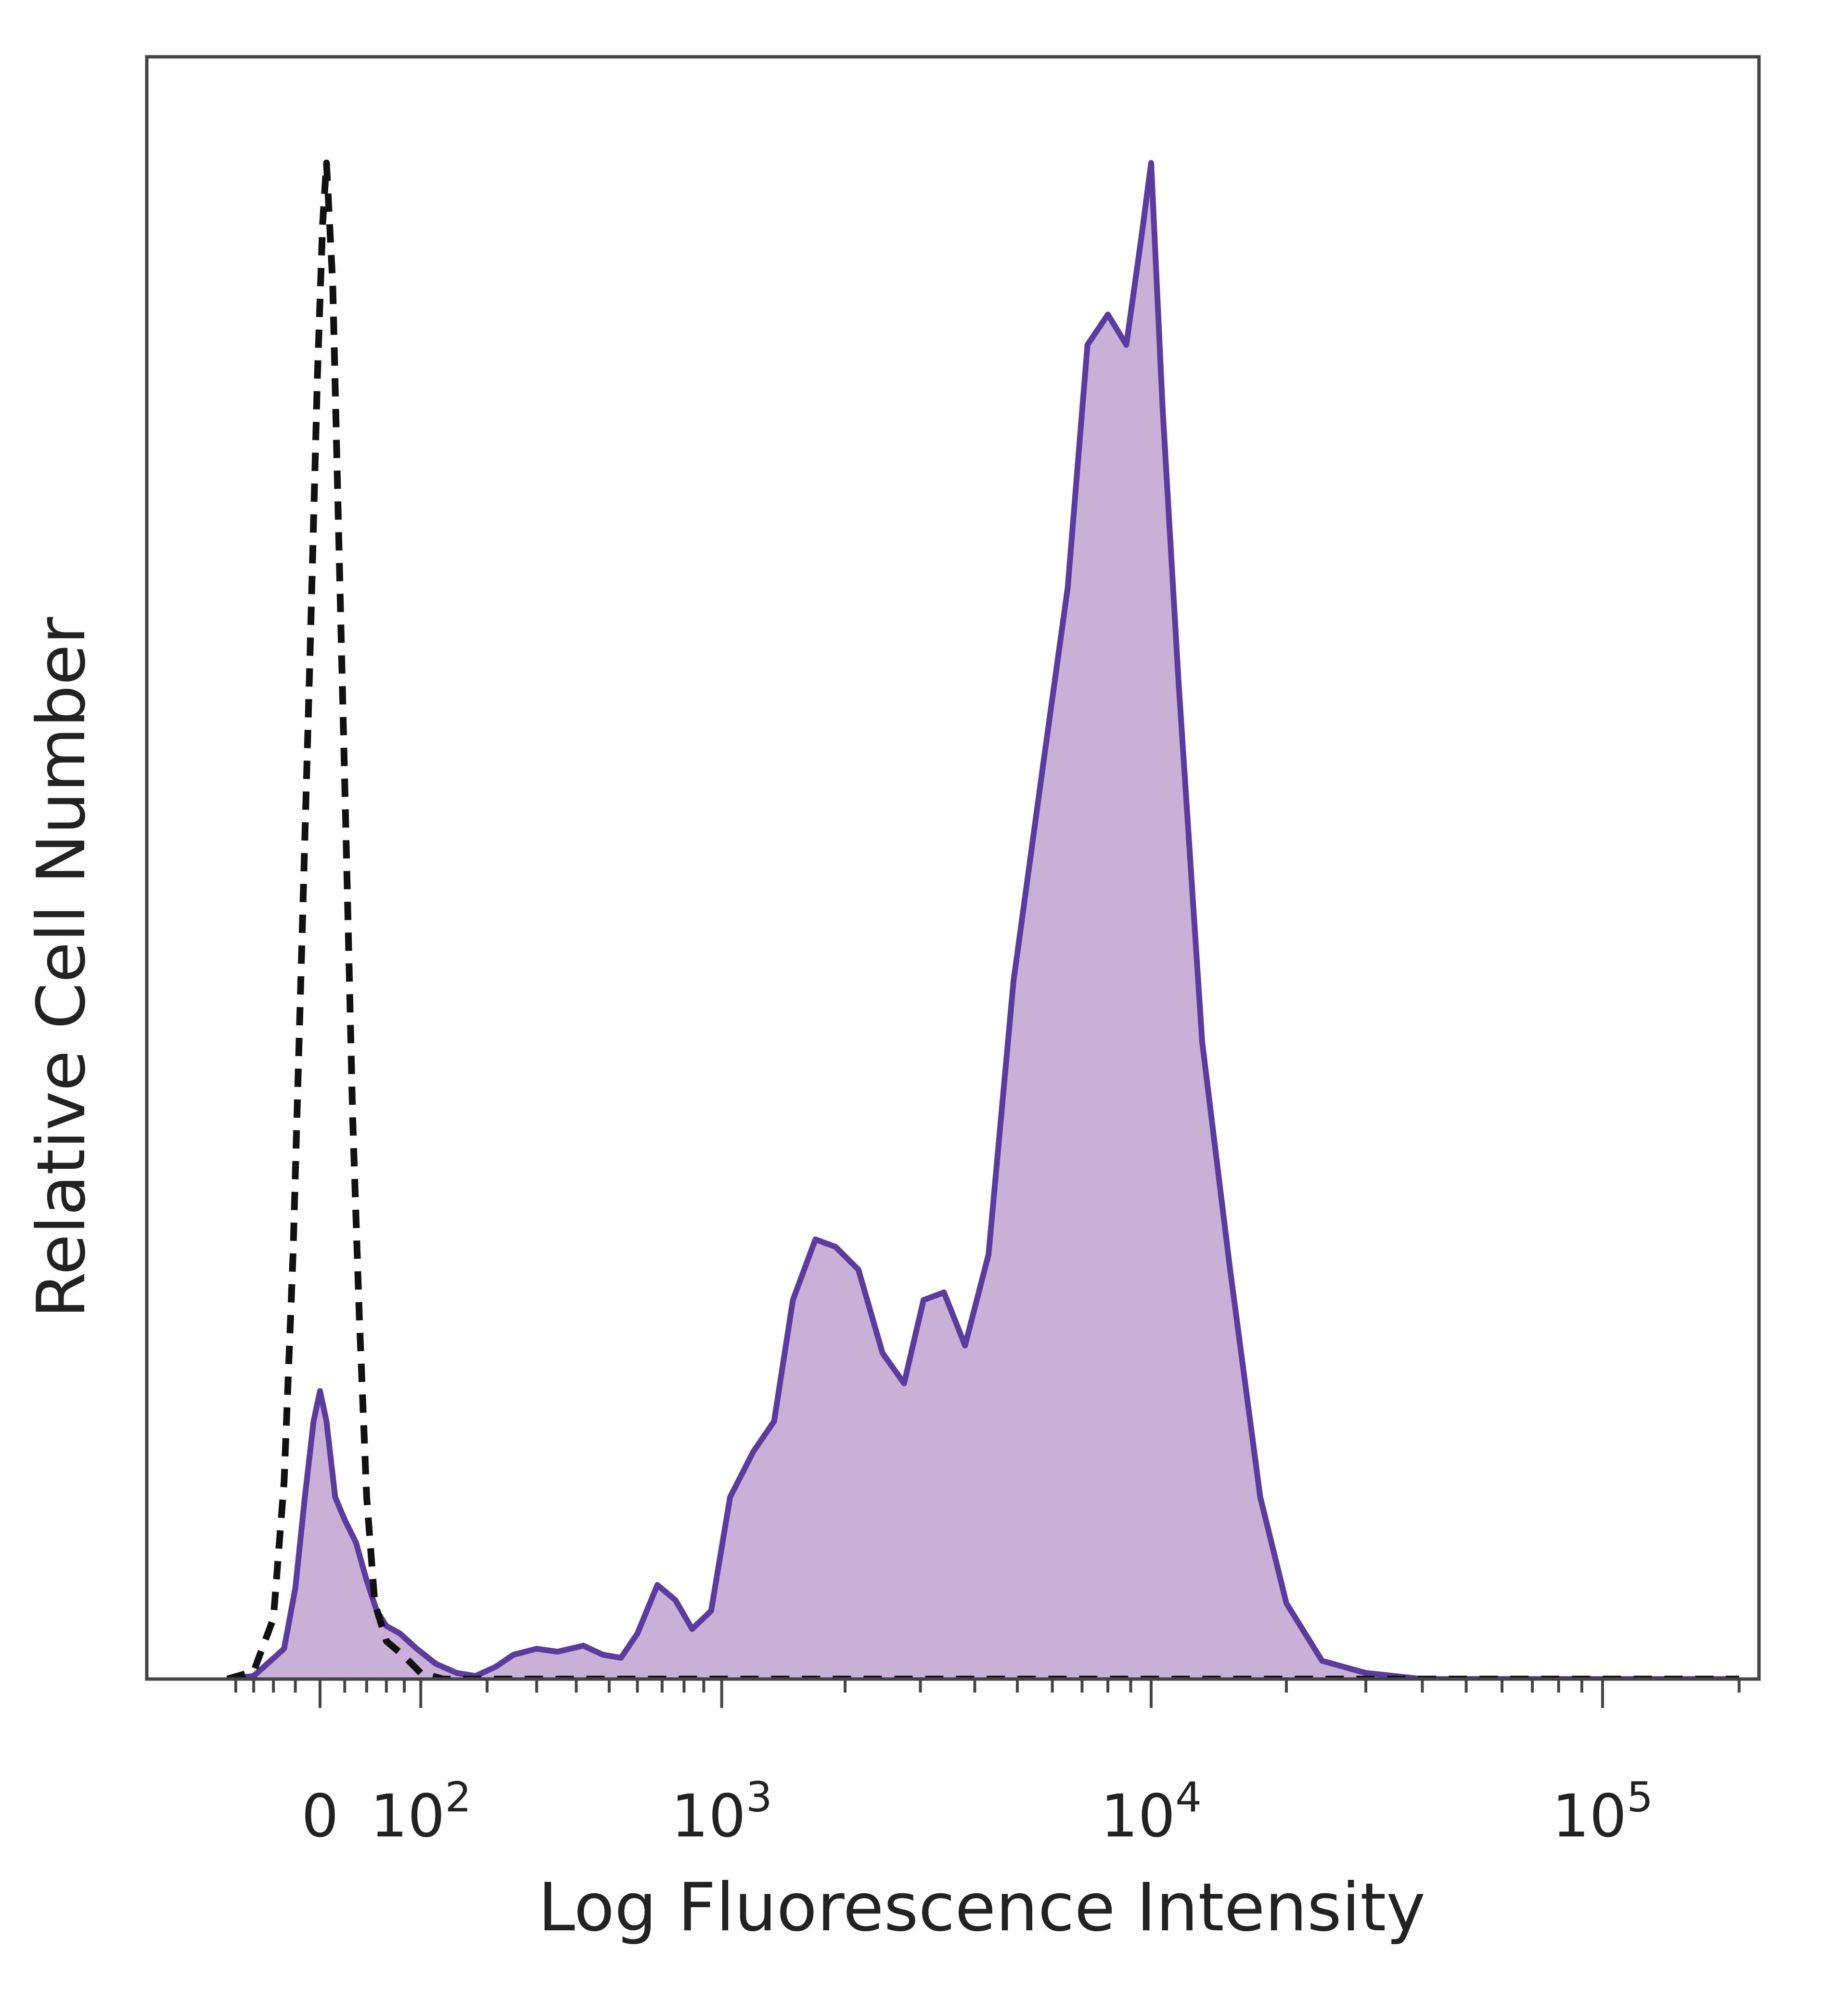  I want to click on x-tick-label-base: 0, so click(320, 1816).